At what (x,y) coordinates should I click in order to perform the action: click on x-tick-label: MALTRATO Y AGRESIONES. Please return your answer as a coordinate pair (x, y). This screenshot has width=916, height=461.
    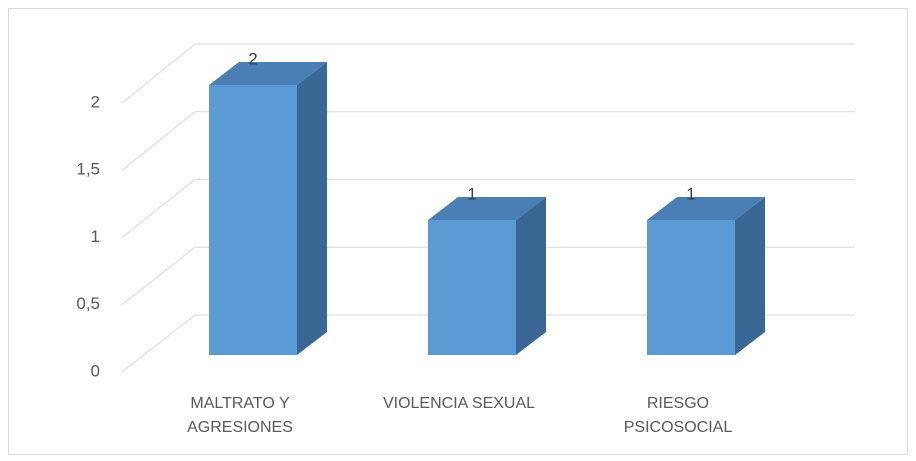
    Looking at the image, I should click on (240, 415).